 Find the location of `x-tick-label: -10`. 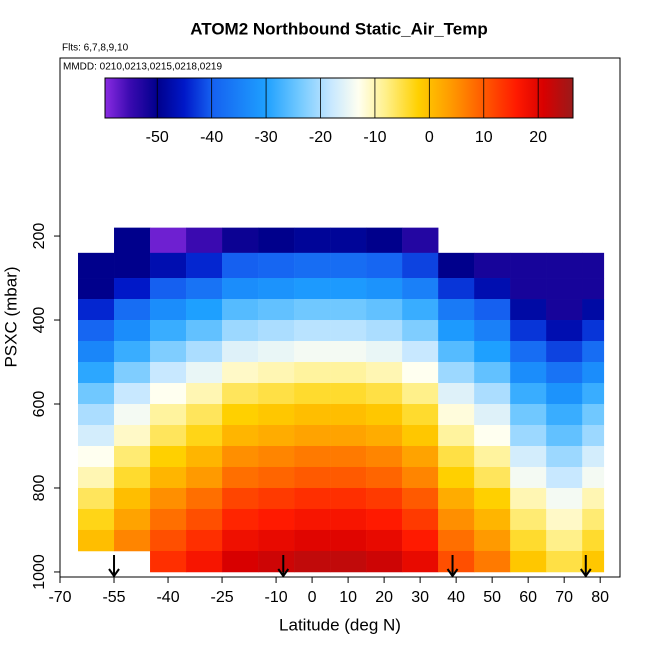

x-tick-label: -10 is located at coordinates (276, 597).